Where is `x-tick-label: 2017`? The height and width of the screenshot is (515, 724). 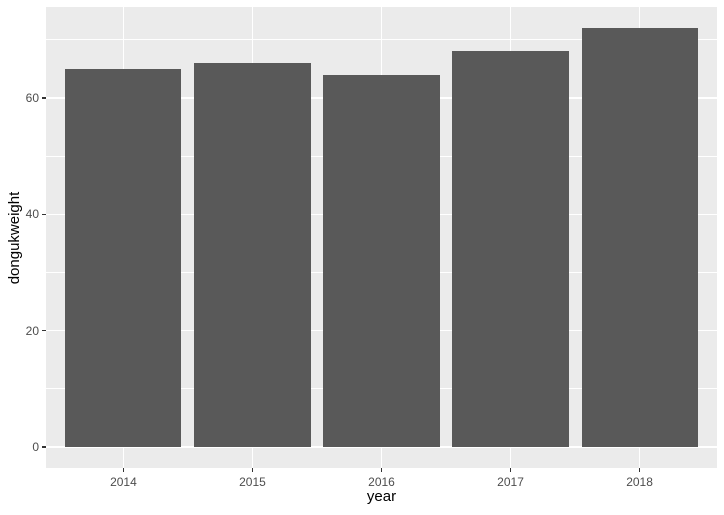 x-tick-label: 2017 is located at coordinates (510, 482).